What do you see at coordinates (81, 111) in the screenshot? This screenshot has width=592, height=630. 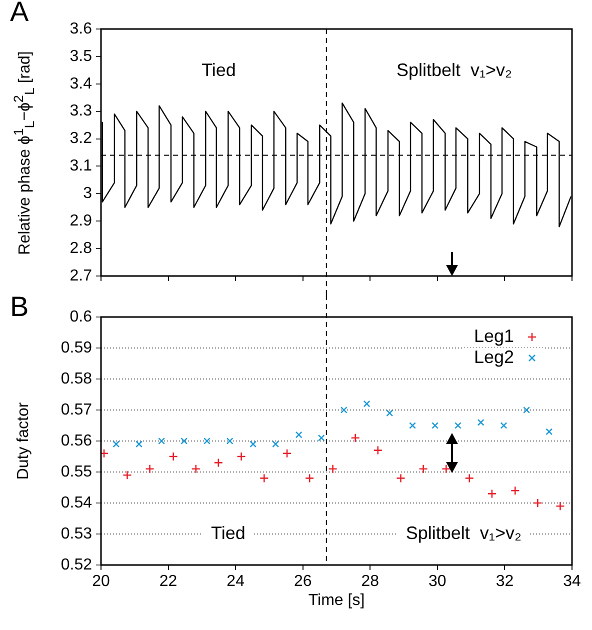 I see `y-tick-label: 3.3` at bounding box center [81, 111].